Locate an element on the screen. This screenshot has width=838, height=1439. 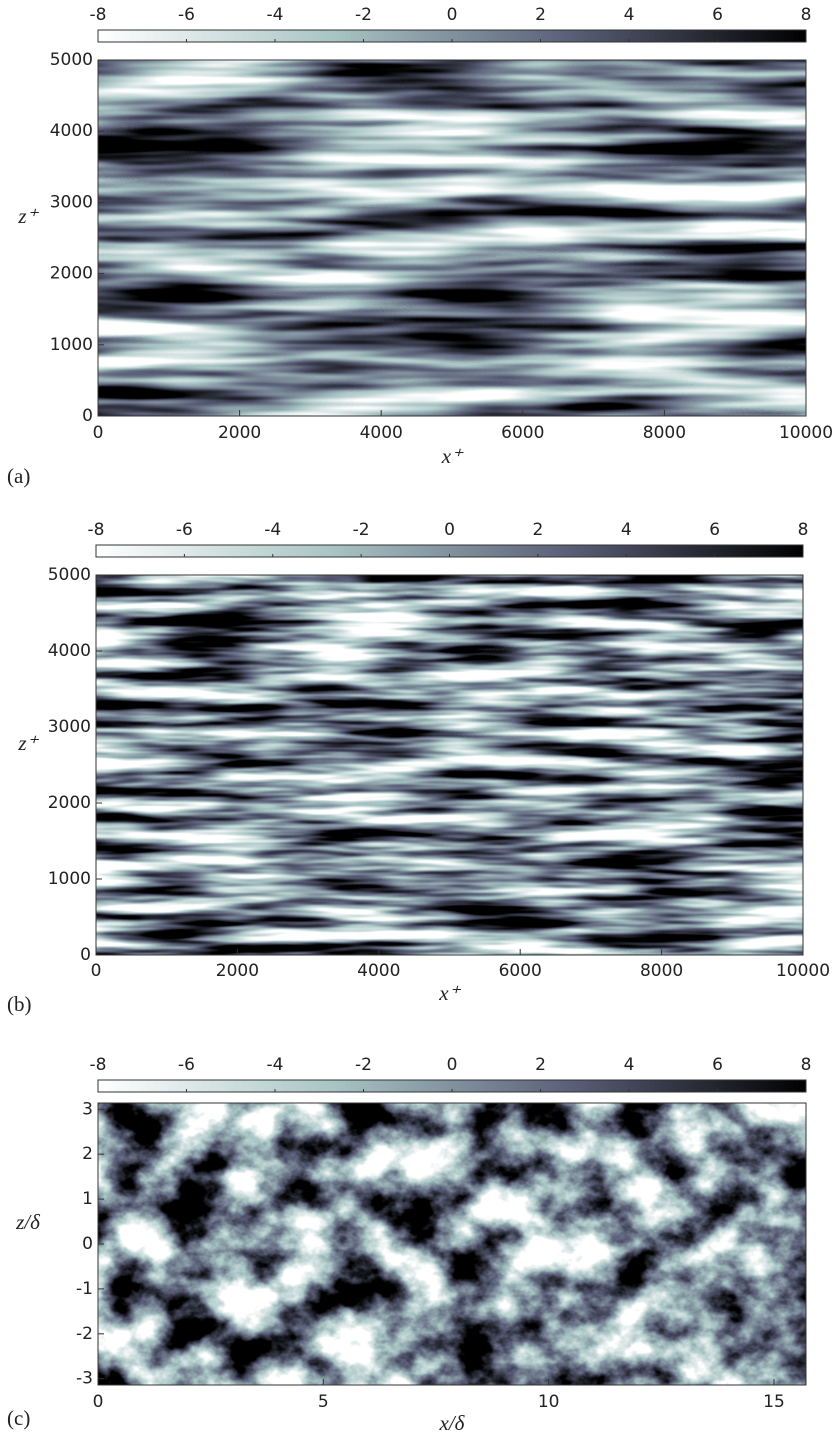
y-tick-label: 2 is located at coordinates (87, 1154).